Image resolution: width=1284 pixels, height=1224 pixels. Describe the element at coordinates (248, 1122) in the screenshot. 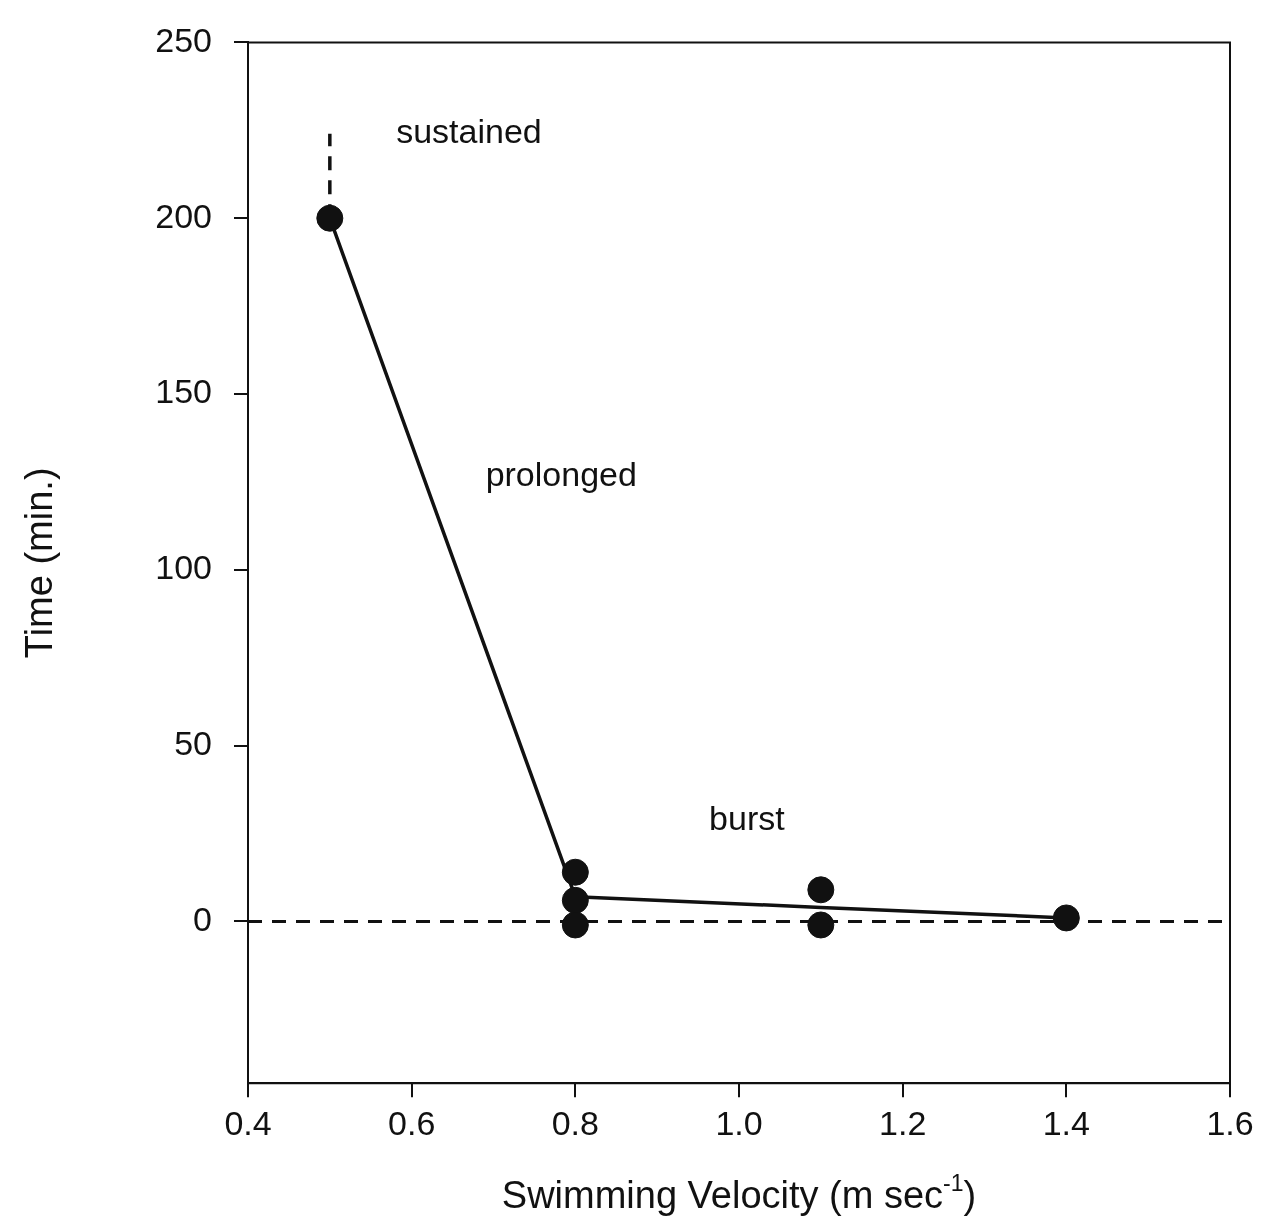

I see `x-tick-label: 0.4` at that location.